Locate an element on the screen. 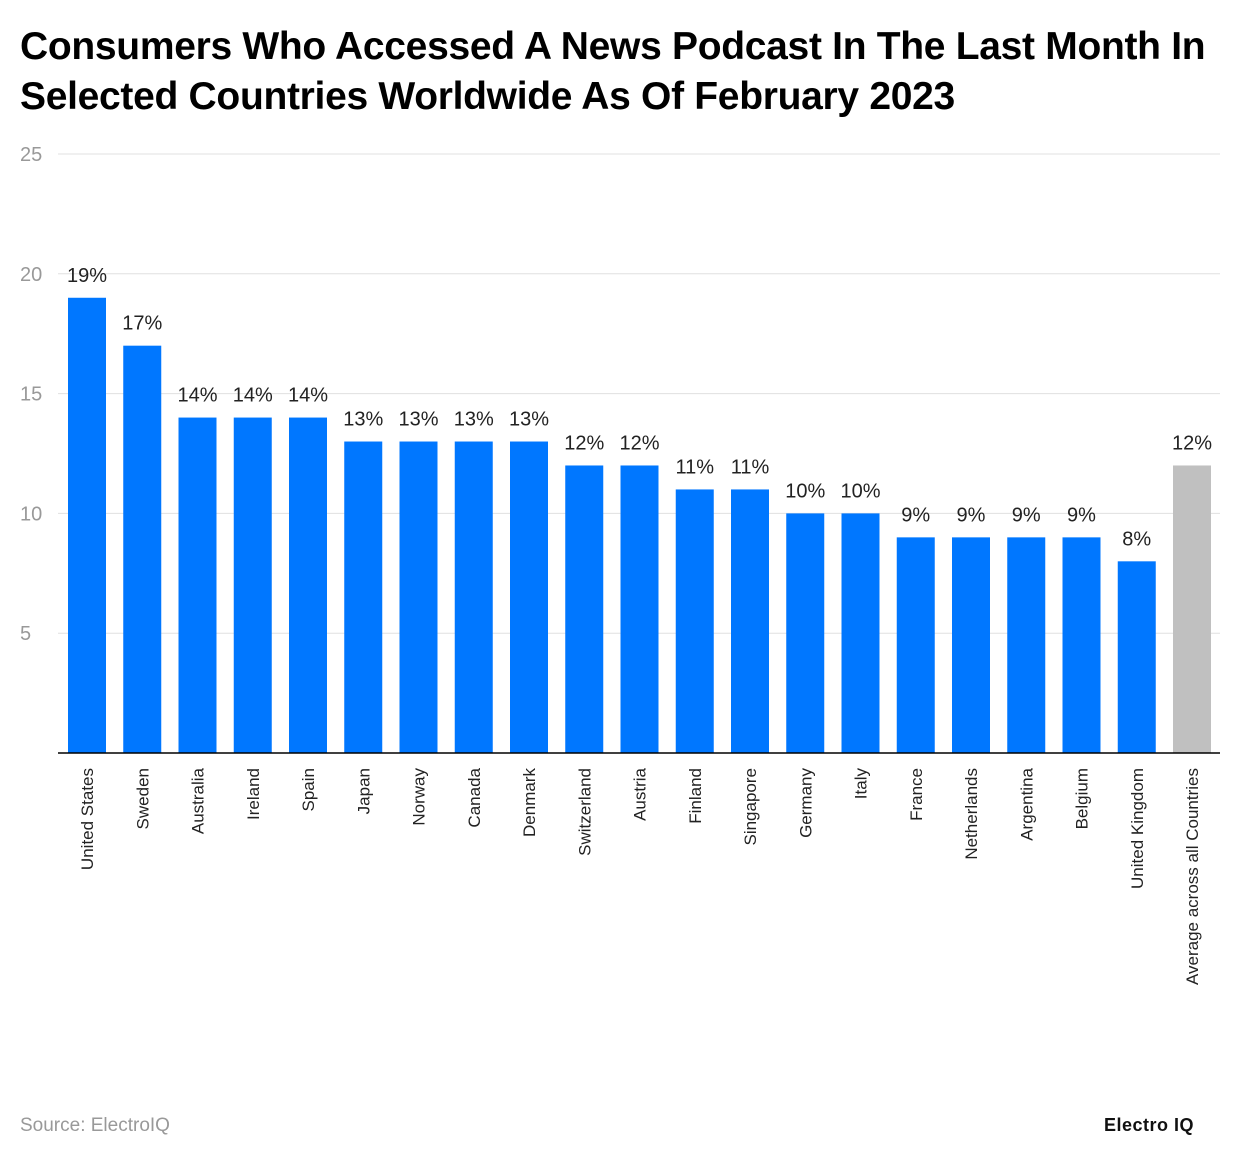  x-tick-label: Ireland is located at coordinates (253, 794).